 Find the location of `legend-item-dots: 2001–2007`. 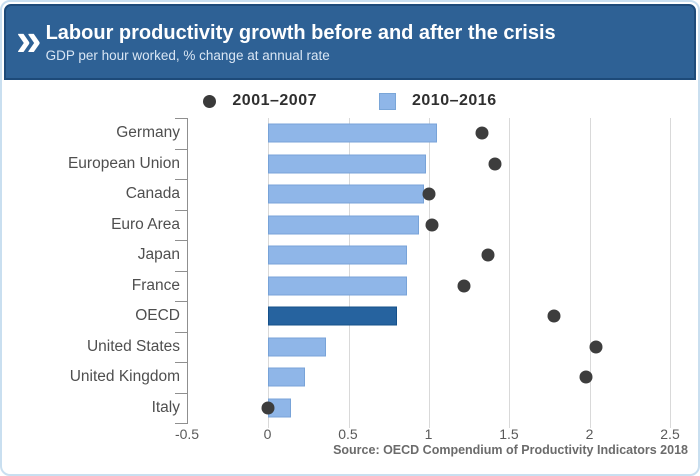

legend-item-dots: 2001–2007 is located at coordinates (260, 101).